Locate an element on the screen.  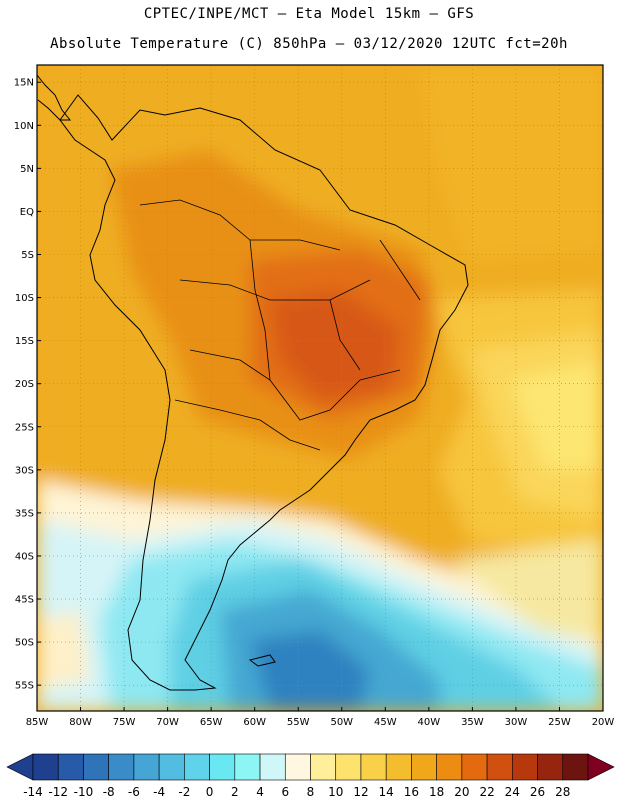
lon-label: 40W is located at coordinates (429, 722).